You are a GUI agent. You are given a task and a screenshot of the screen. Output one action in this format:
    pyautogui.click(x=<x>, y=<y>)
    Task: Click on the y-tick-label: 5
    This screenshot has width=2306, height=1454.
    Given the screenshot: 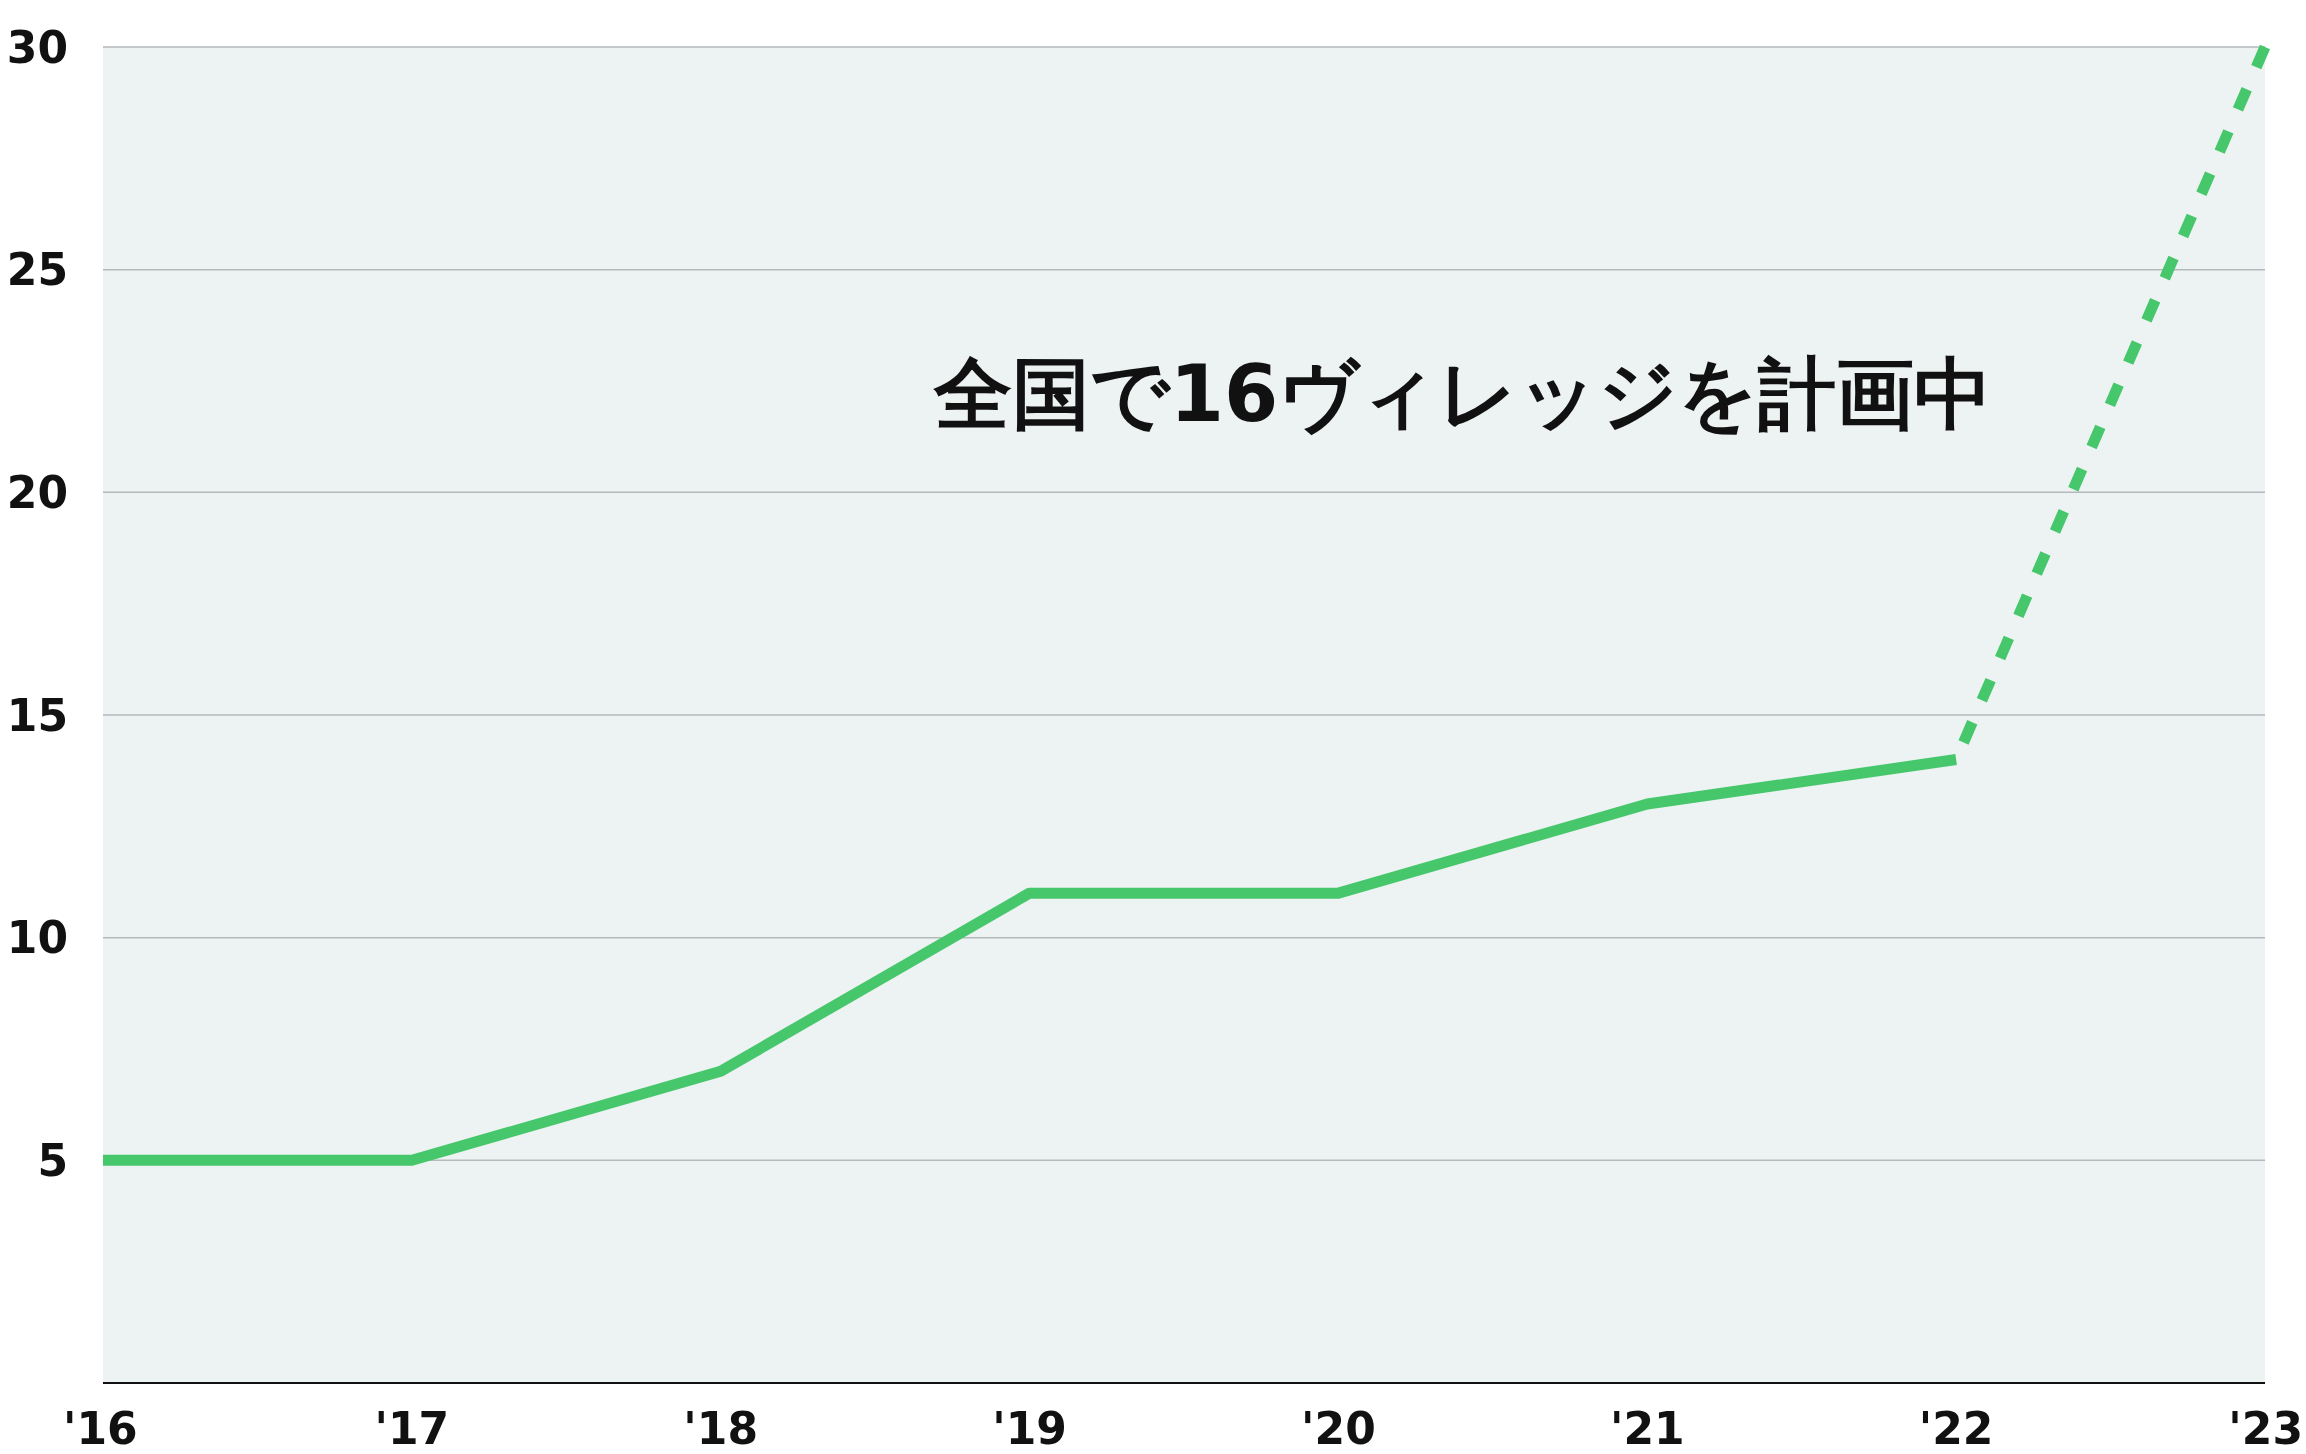 What is the action you would take?
    pyautogui.click(x=52, y=1160)
    